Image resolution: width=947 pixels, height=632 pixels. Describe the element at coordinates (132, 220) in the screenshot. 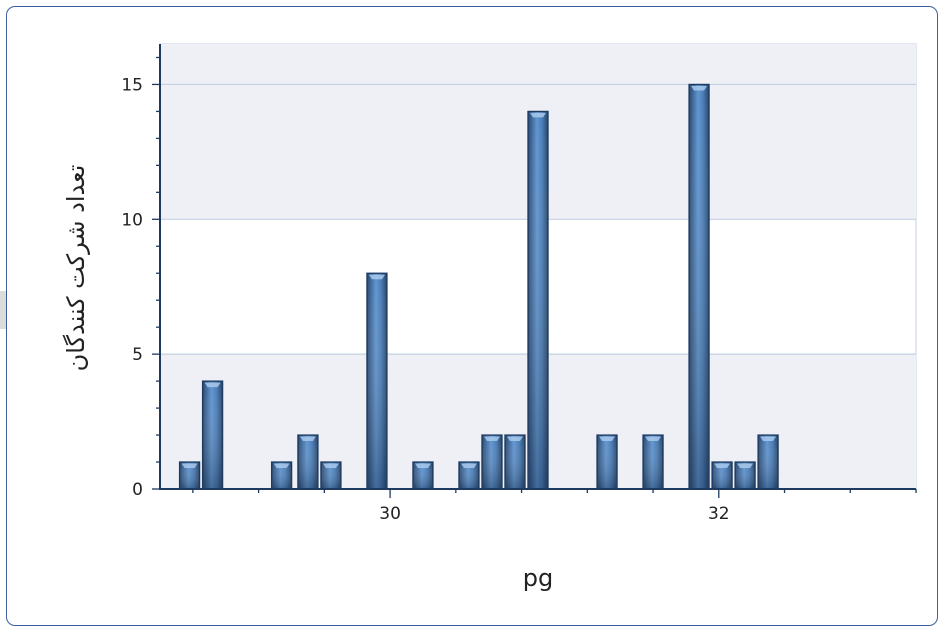

I see `y-tick-label: 10` at that location.